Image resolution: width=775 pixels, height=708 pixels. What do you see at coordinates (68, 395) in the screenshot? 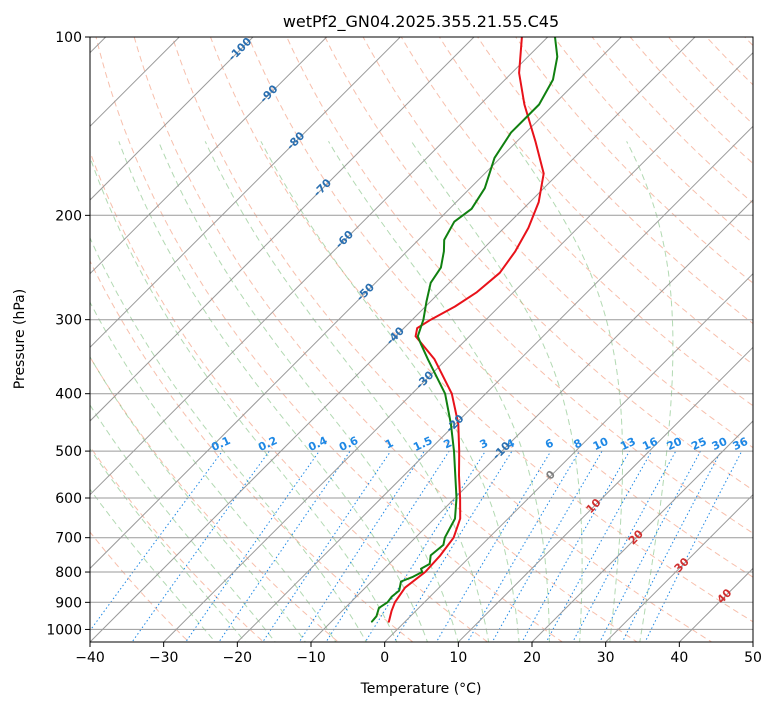
I see `y-tick-label: 400` at bounding box center [68, 395].